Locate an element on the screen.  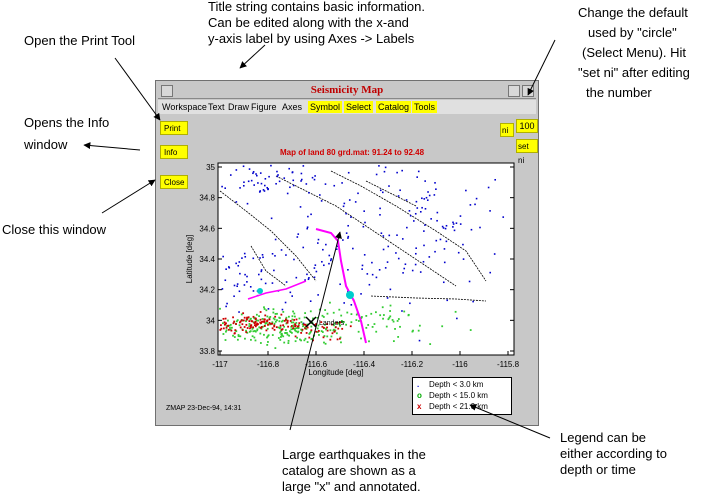
menu-symbol: Symbol is located at coordinates (325, 107).